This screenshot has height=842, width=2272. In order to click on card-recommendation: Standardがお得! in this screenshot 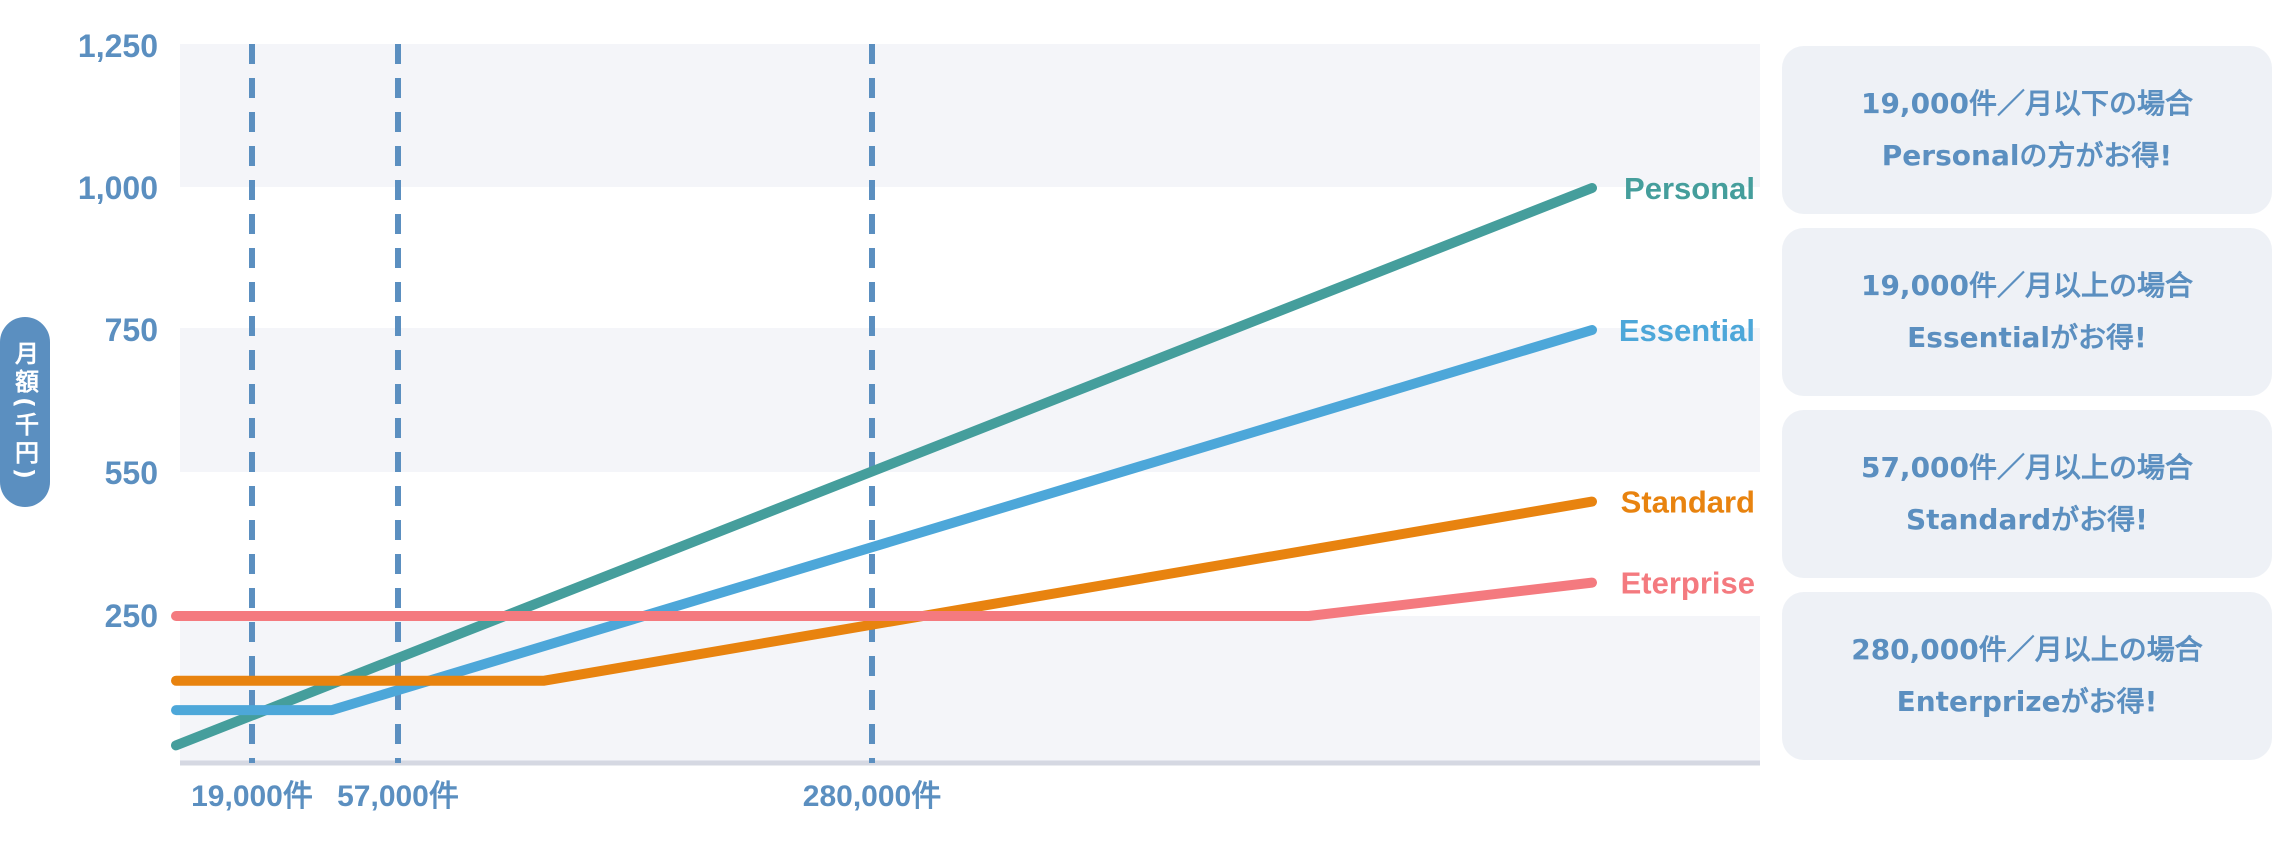, I will do `click(2027, 519)`.